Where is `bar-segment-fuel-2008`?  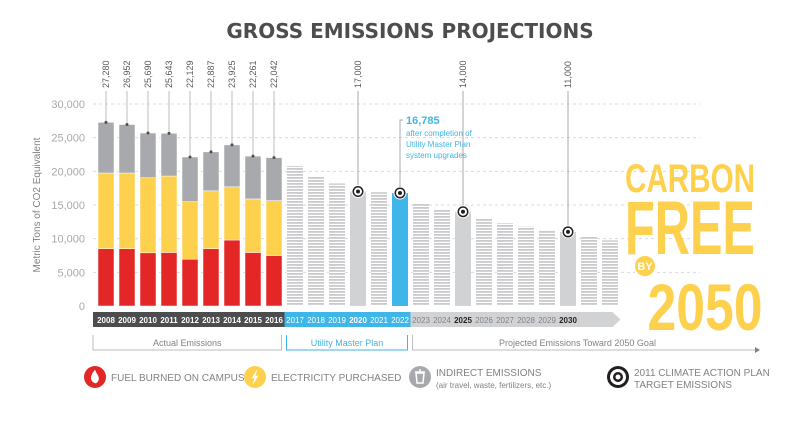 bar-segment-fuel-2008 is located at coordinates (106, 277).